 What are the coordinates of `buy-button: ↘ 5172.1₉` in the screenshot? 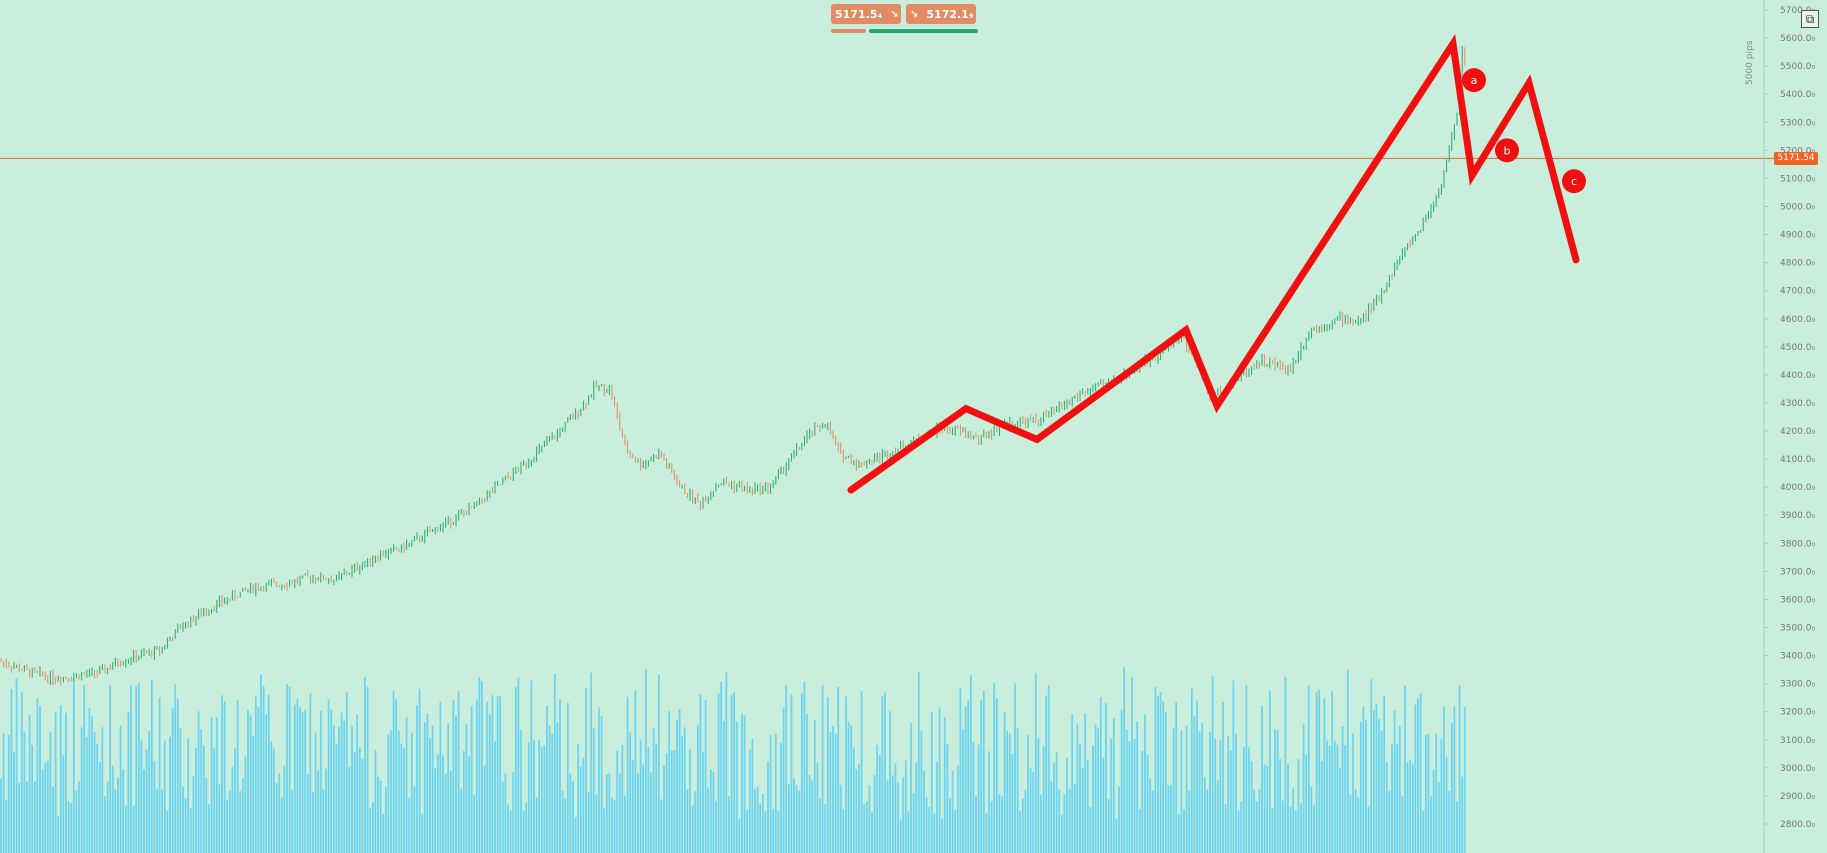 It's located at (941, 14).